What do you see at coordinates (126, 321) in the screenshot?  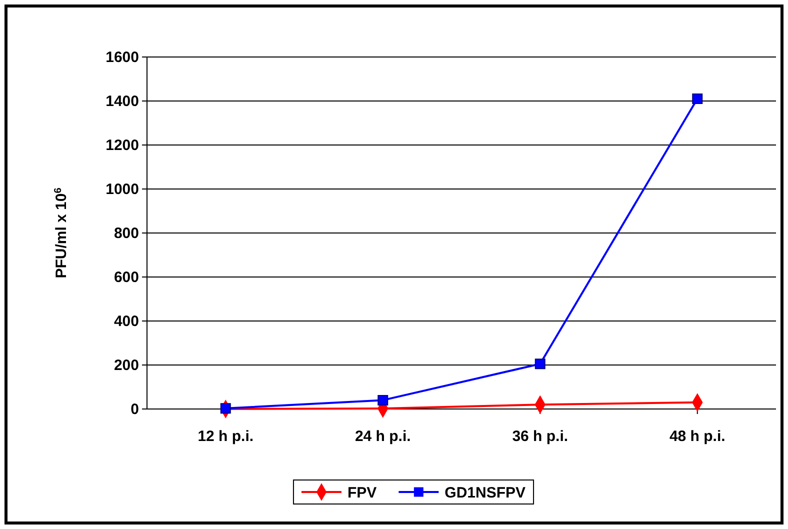 I see `y-tick-label: 400` at bounding box center [126, 321].